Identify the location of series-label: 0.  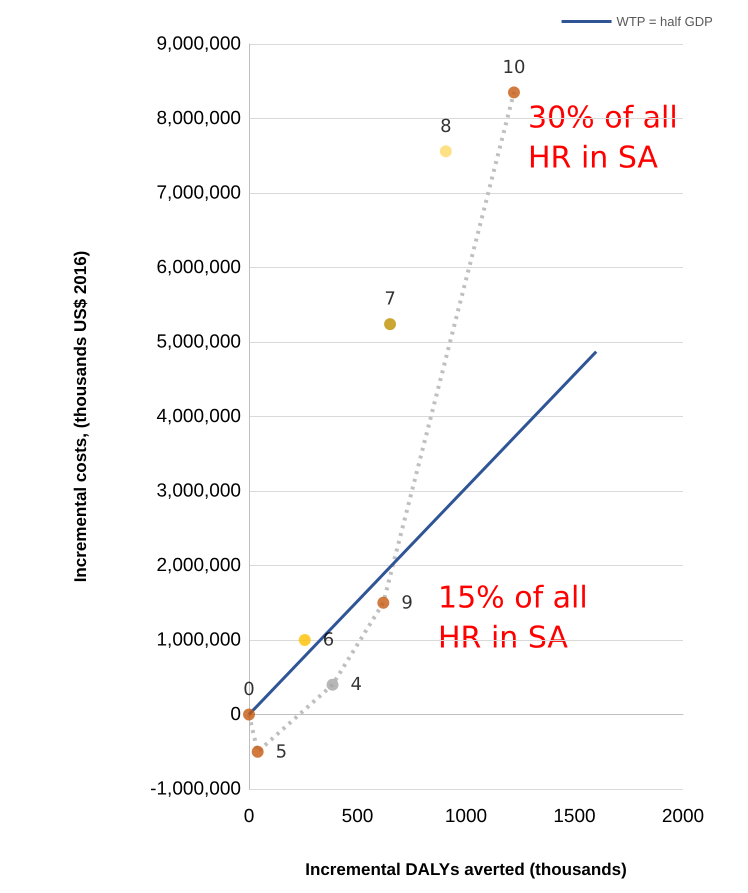
(249, 689).